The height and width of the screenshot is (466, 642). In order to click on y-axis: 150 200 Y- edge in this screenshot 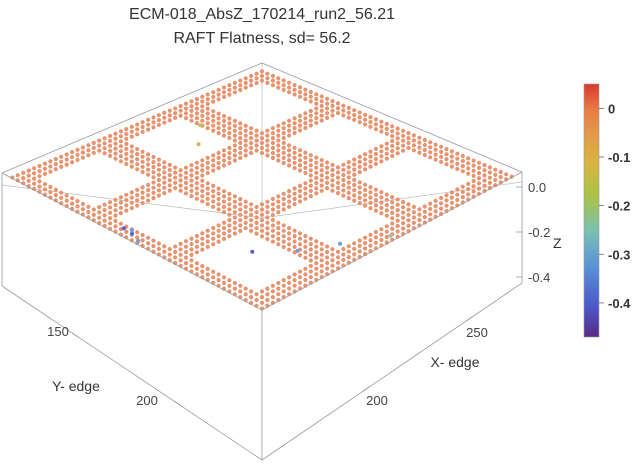, I will do `click(114, 366)`.